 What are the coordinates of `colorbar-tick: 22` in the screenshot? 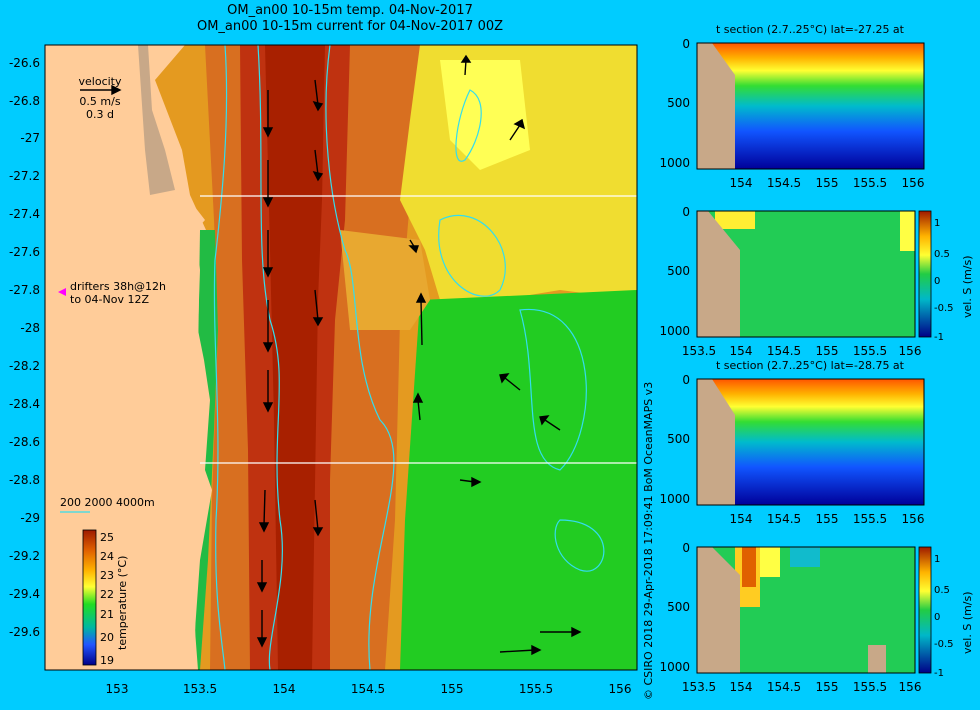 It's located at (107, 594).